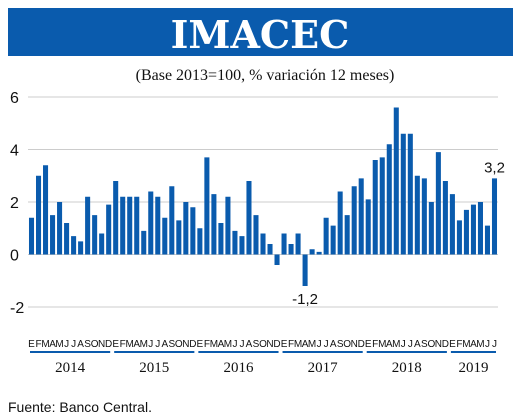  What do you see at coordinates (407, 368) in the screenshot?
I see `year-label: 2018` at bounding box center [407, 368].